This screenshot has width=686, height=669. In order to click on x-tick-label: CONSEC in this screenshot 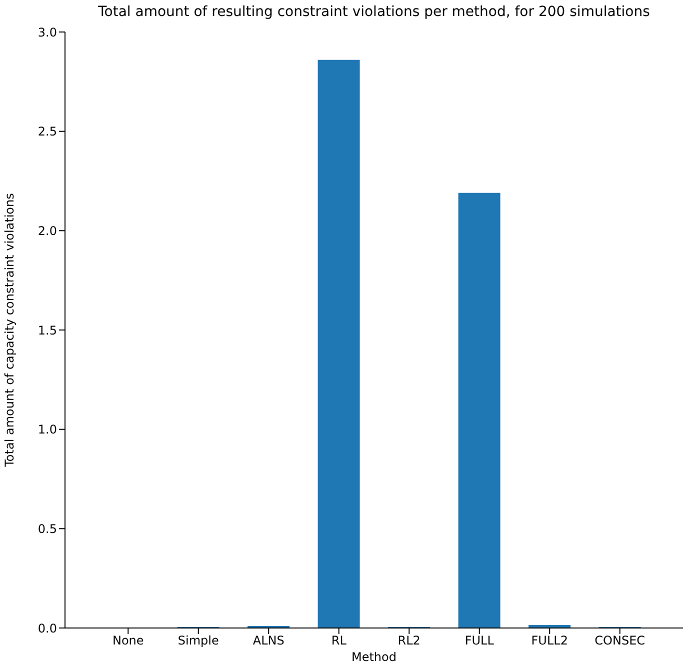, I will do `click(620, 641)`.